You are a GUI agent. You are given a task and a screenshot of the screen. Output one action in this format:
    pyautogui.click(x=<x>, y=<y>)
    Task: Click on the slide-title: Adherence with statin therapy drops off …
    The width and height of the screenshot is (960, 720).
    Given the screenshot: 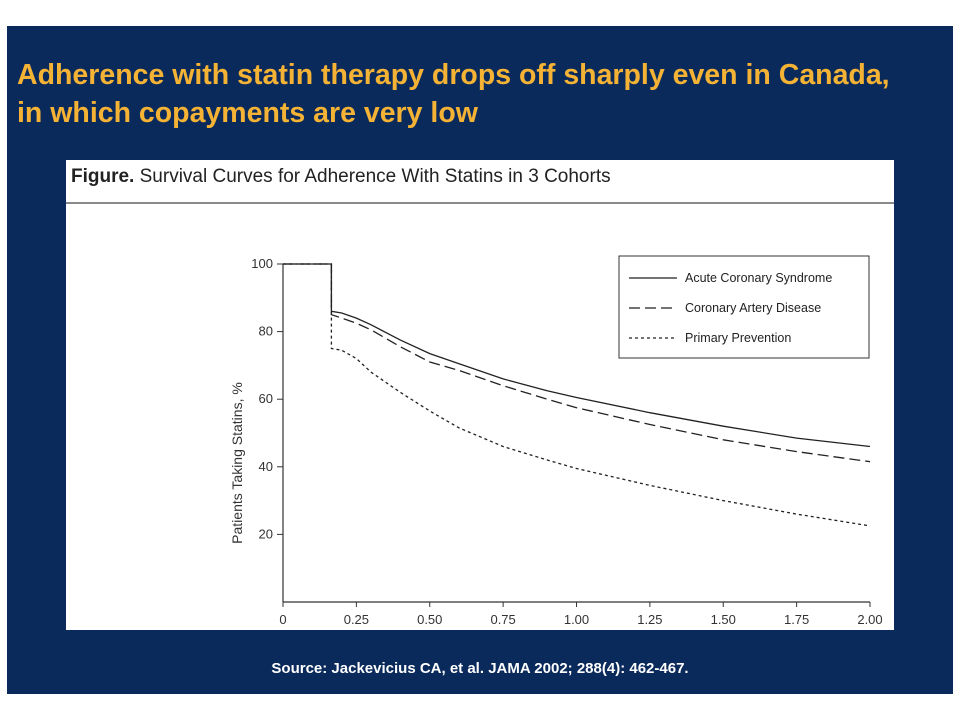 What is the action you would take?
    pyautogui.click(x=453, y=94)
    